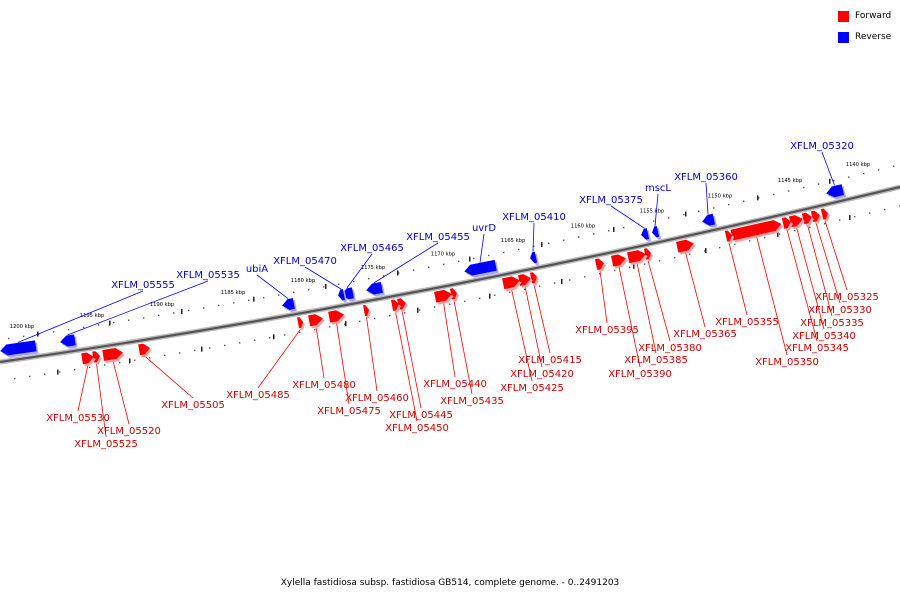  I want to click on reverse-gene-label: mscL, so click(658, 188).